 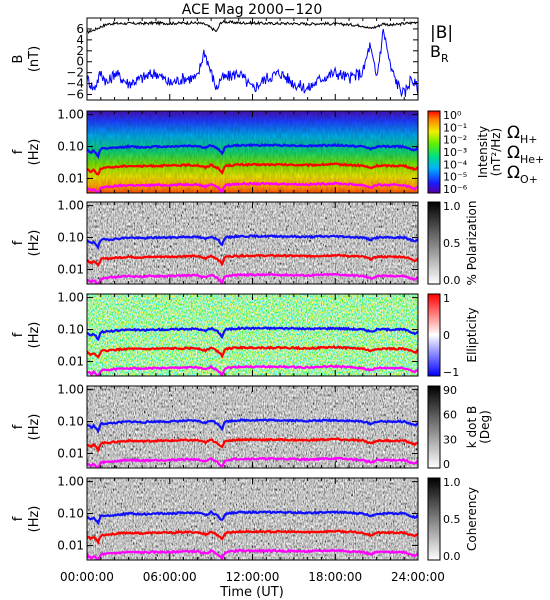 What do you see at coordinates (18, 59) in the screenshot?
I see `y-axis-label: B` at bounding box center [18, 59].